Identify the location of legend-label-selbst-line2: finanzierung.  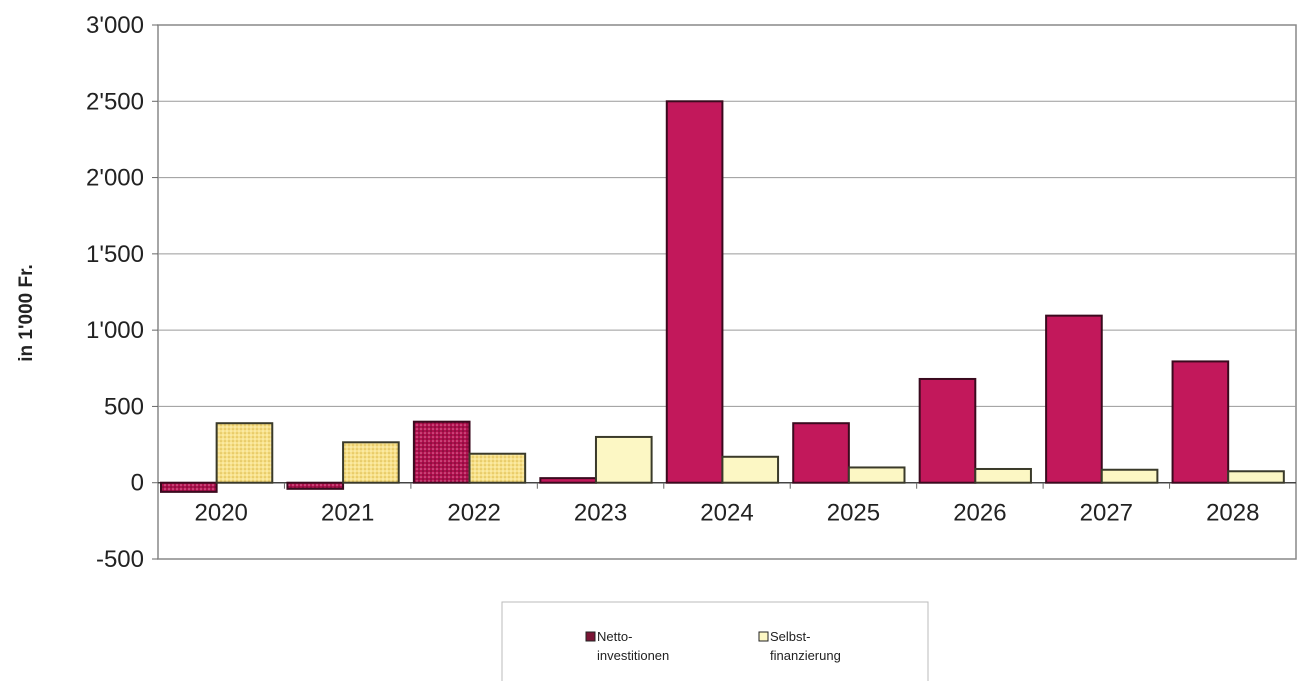
(805, 655).